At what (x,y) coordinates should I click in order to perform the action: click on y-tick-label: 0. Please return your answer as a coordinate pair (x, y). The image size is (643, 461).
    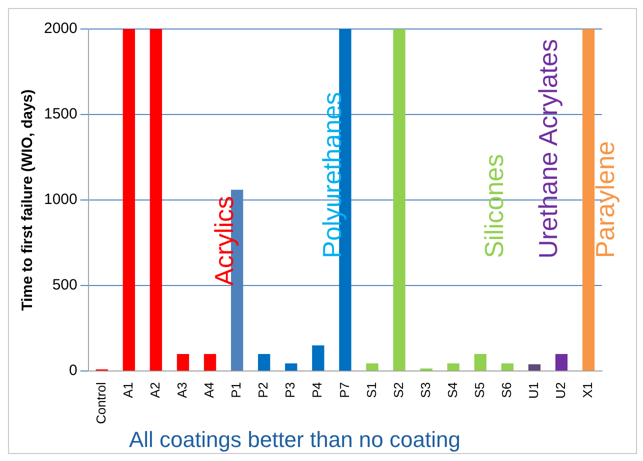
    Looking at the image, I should click on (73, 371).